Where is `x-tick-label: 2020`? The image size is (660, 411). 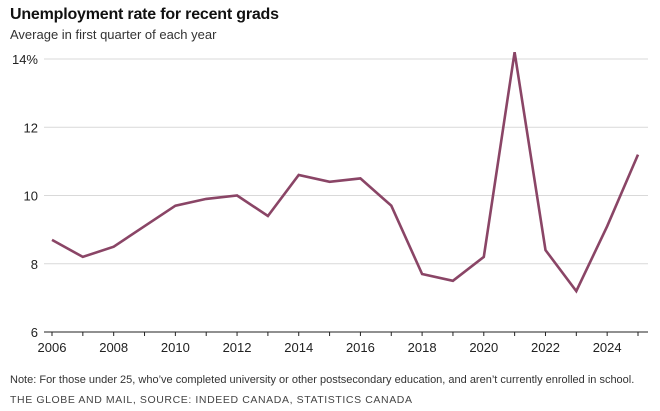 x-tick-label: 2020 is located at coordinates (483, 347).